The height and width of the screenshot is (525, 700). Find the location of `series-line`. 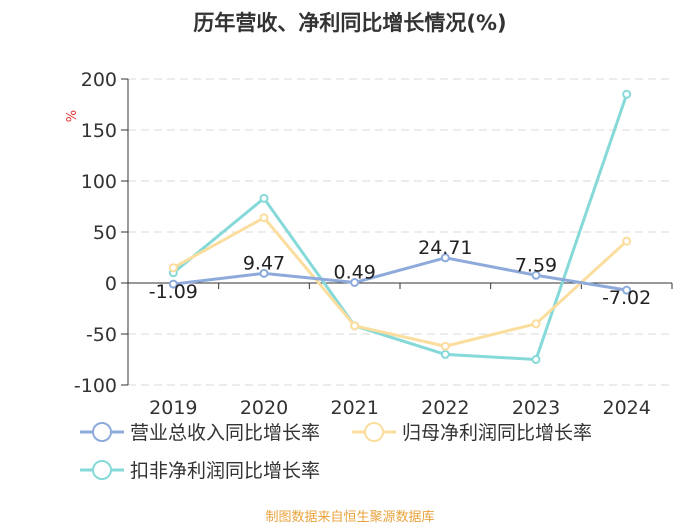

series-line is located at coordinates (400, 274).